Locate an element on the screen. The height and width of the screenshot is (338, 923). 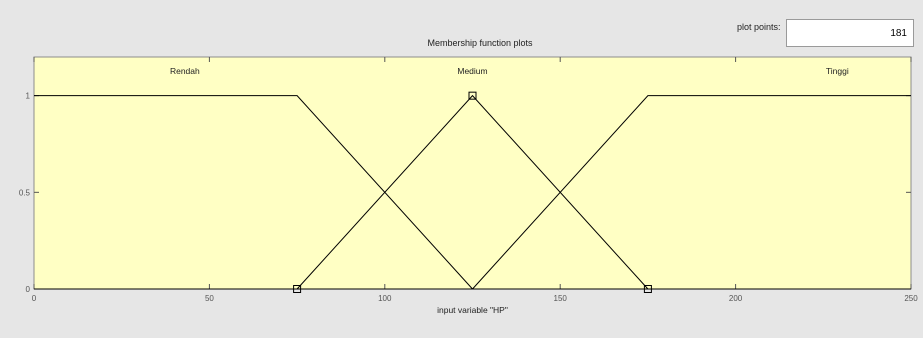
mf-label-tinggi: Tinggi is located at coordinates (837, 71).